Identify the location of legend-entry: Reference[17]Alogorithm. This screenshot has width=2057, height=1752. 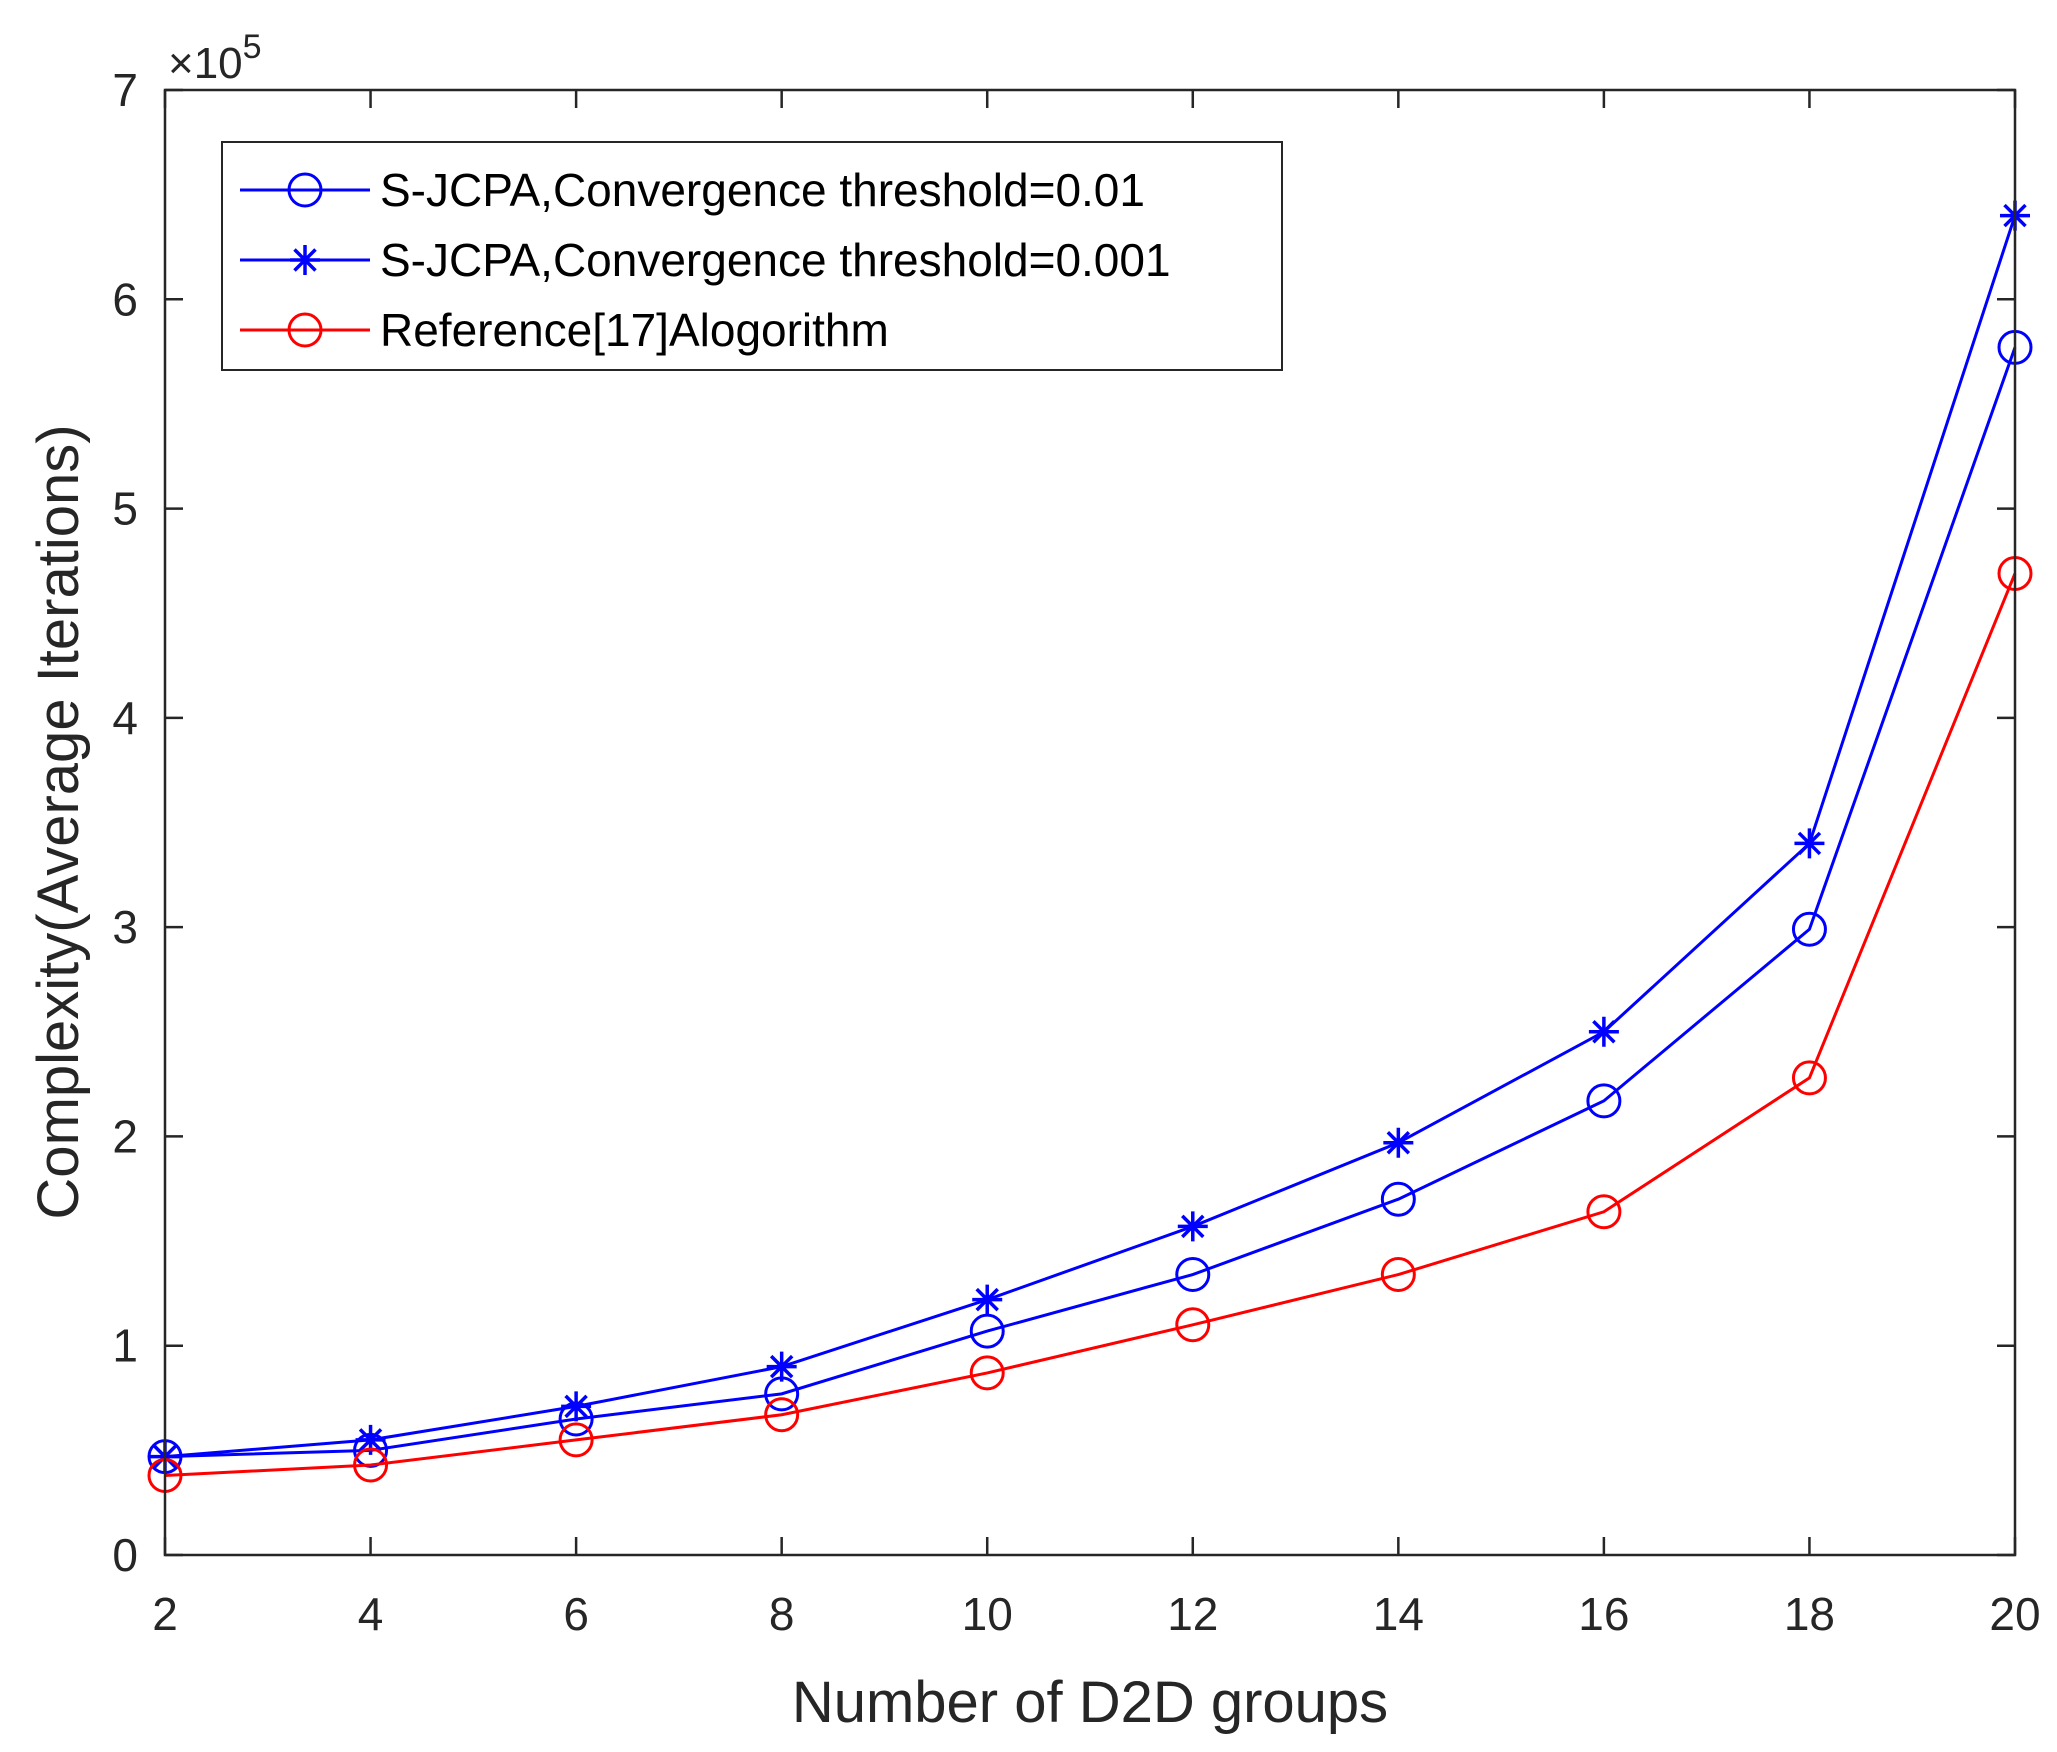
(564, 330).